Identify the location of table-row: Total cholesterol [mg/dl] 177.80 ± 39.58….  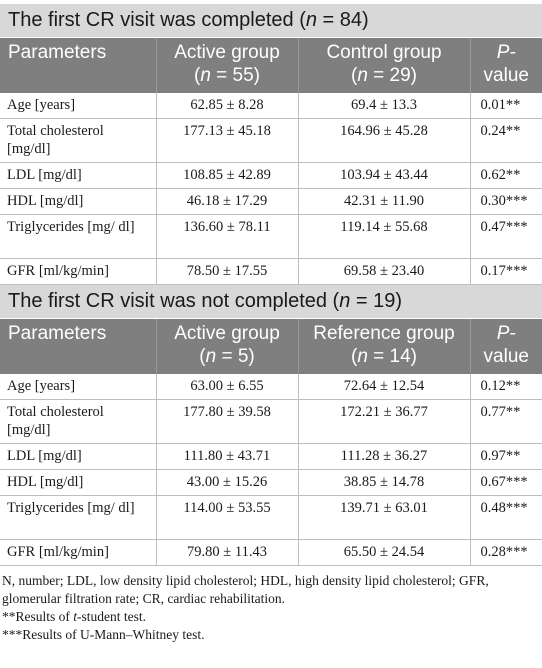
(271, 421).